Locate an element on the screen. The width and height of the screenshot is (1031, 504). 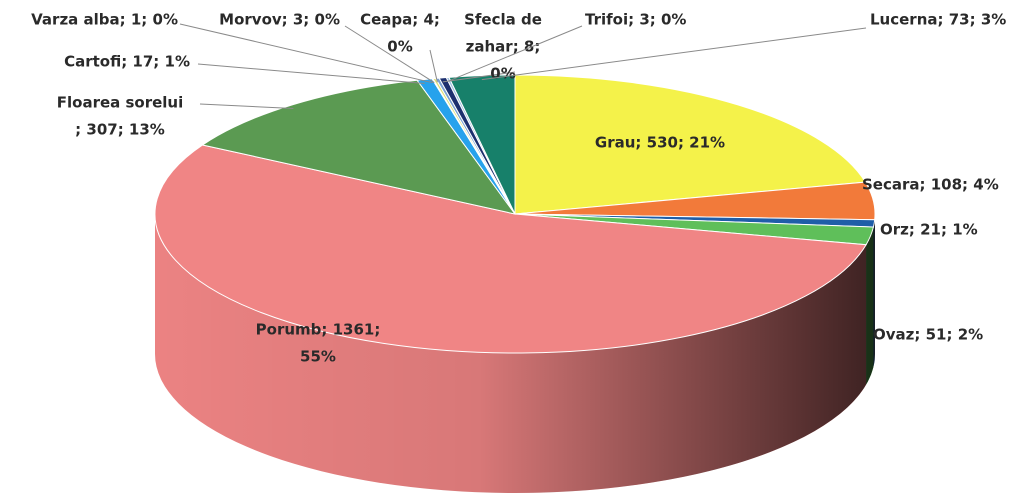
data-label: Ceapa; 4; is located at coordinates (400, 20).